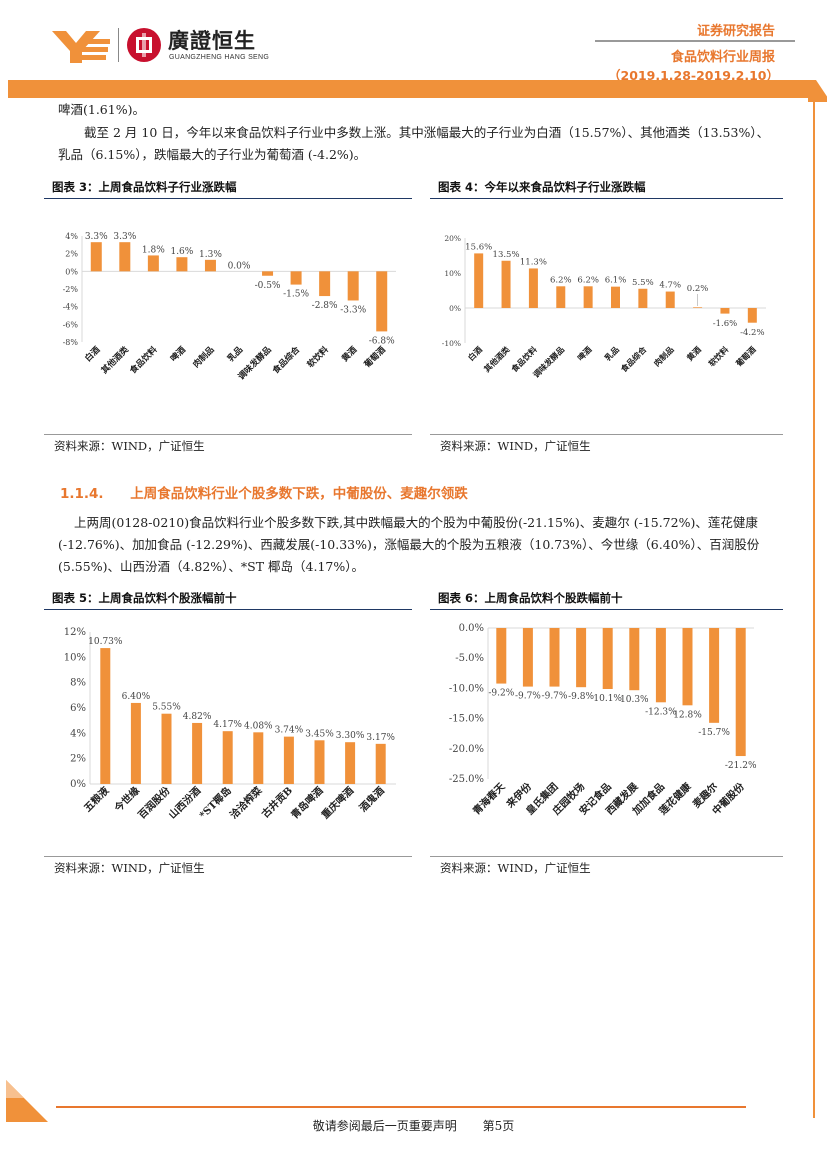 Image resolution: width=827 pixels, height=1169 pixels. Describe the element at coordinates (581, 697) in the screenshot. I see `data-label: -9.8%` at that location.